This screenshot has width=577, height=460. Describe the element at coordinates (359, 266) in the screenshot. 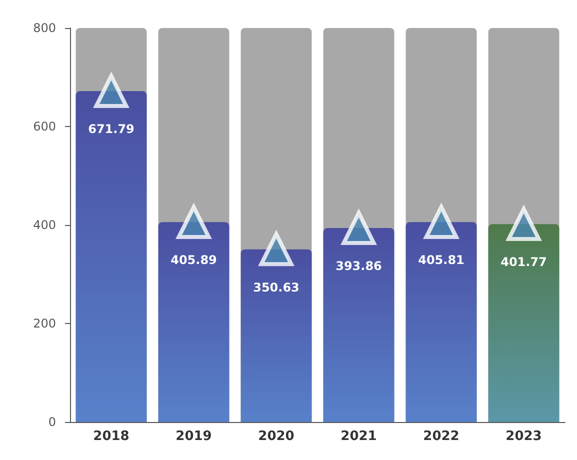

I see `data-label: 393.86` at that location.